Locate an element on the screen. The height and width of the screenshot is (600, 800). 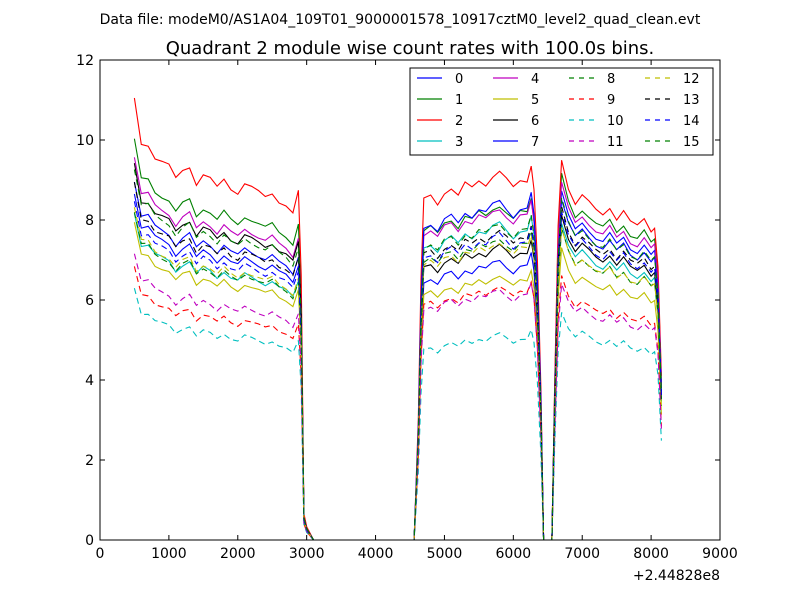
legend-label-10: 10 is located at coordinates (615, 121).